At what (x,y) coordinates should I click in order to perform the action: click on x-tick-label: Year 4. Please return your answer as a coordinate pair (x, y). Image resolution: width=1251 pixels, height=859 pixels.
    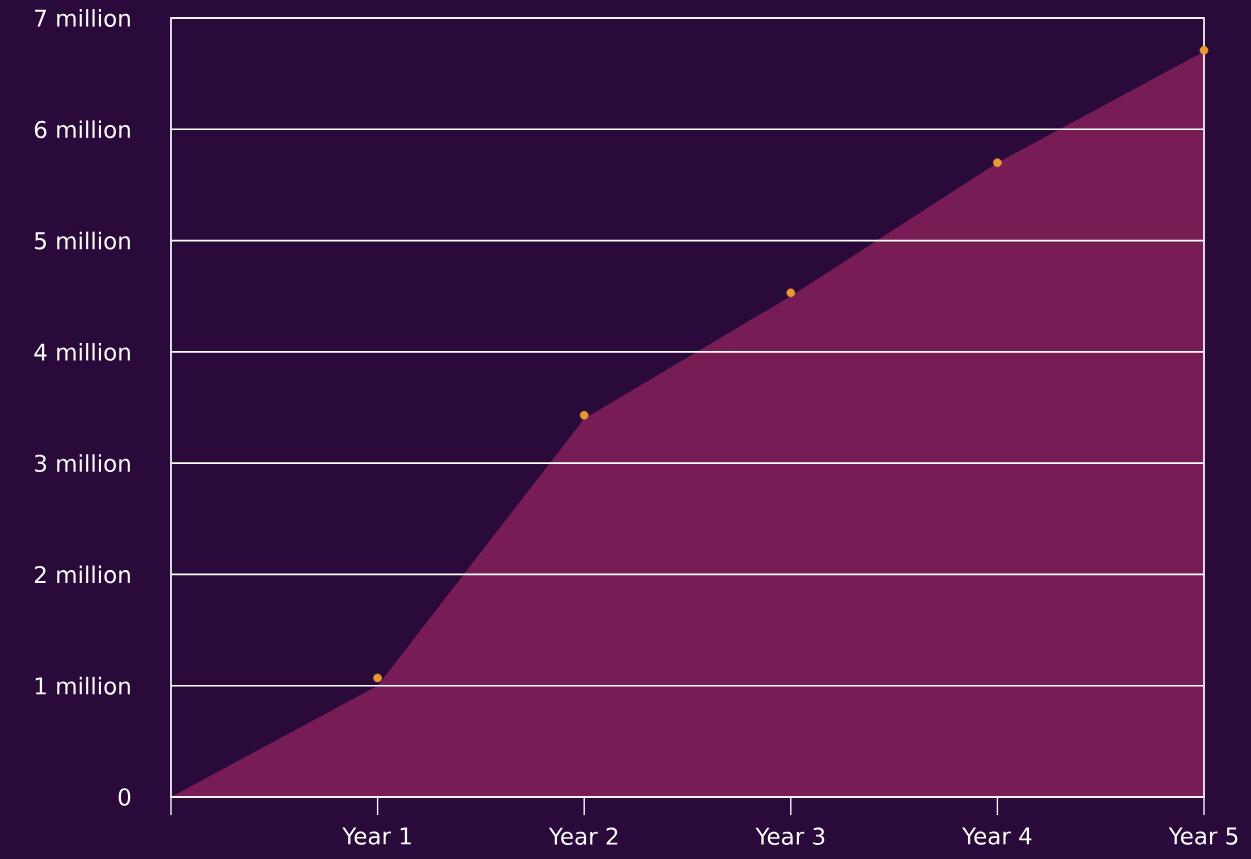
    Looking at the image, I should click on (997, 836).